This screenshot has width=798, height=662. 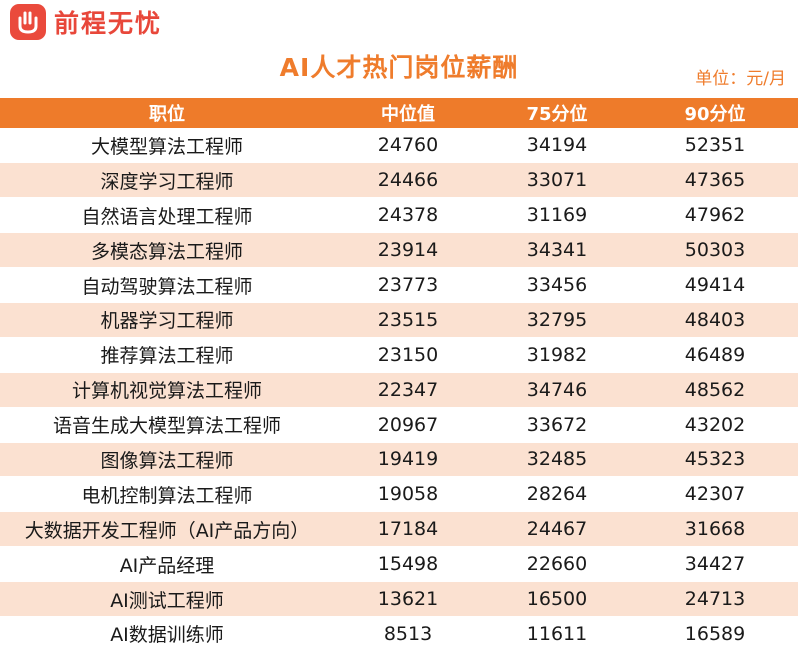 I want to click on cell-position: 自然语言处理工程师, so click(x=167, y=215).